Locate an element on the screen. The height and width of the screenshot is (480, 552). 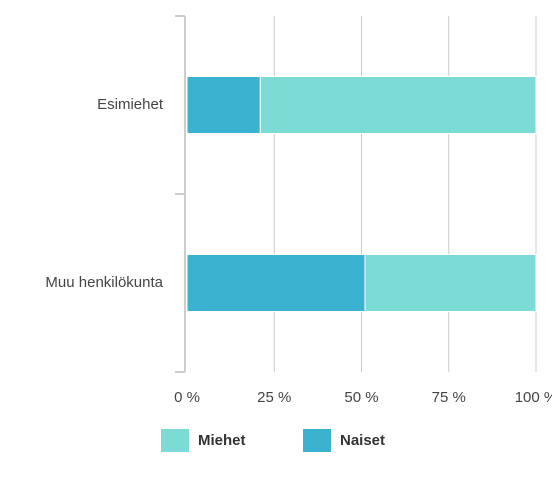
legend-label: Miehet is located at coordinates (222, 440).